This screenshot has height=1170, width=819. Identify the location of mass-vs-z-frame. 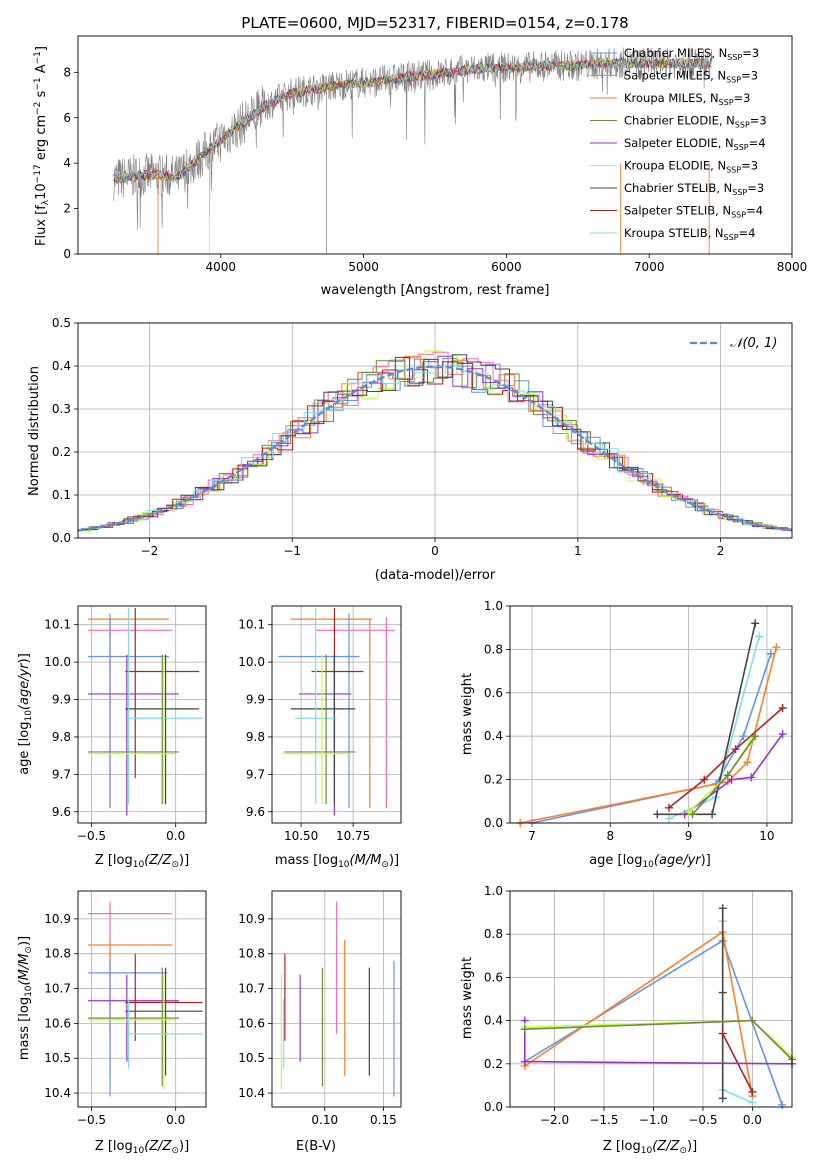
(142, 999).